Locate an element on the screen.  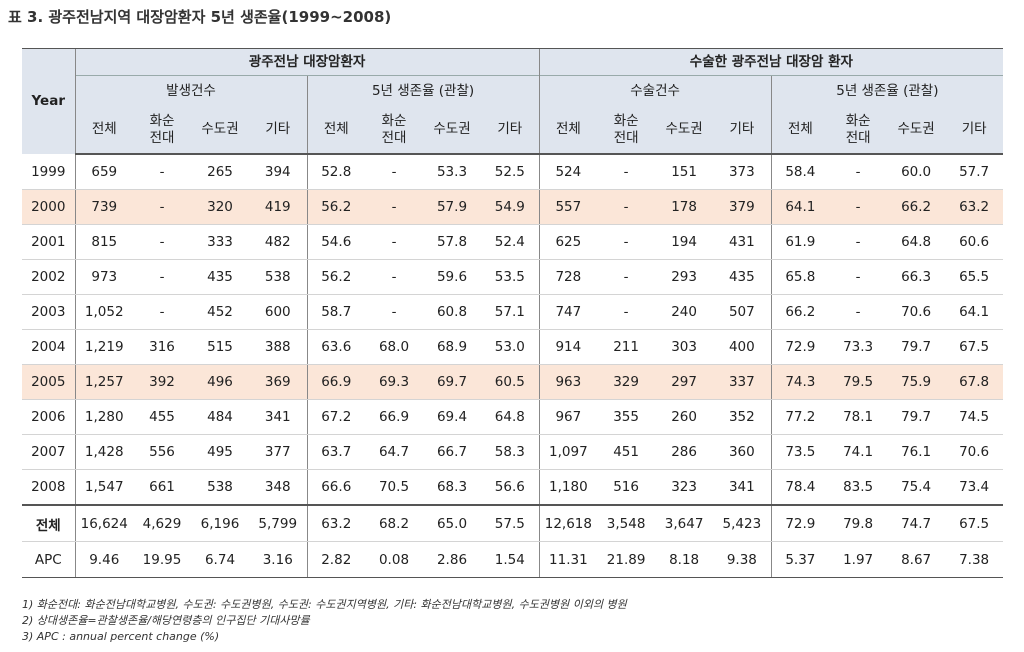
cell: 69.4 is located at coordinates (452, 417).